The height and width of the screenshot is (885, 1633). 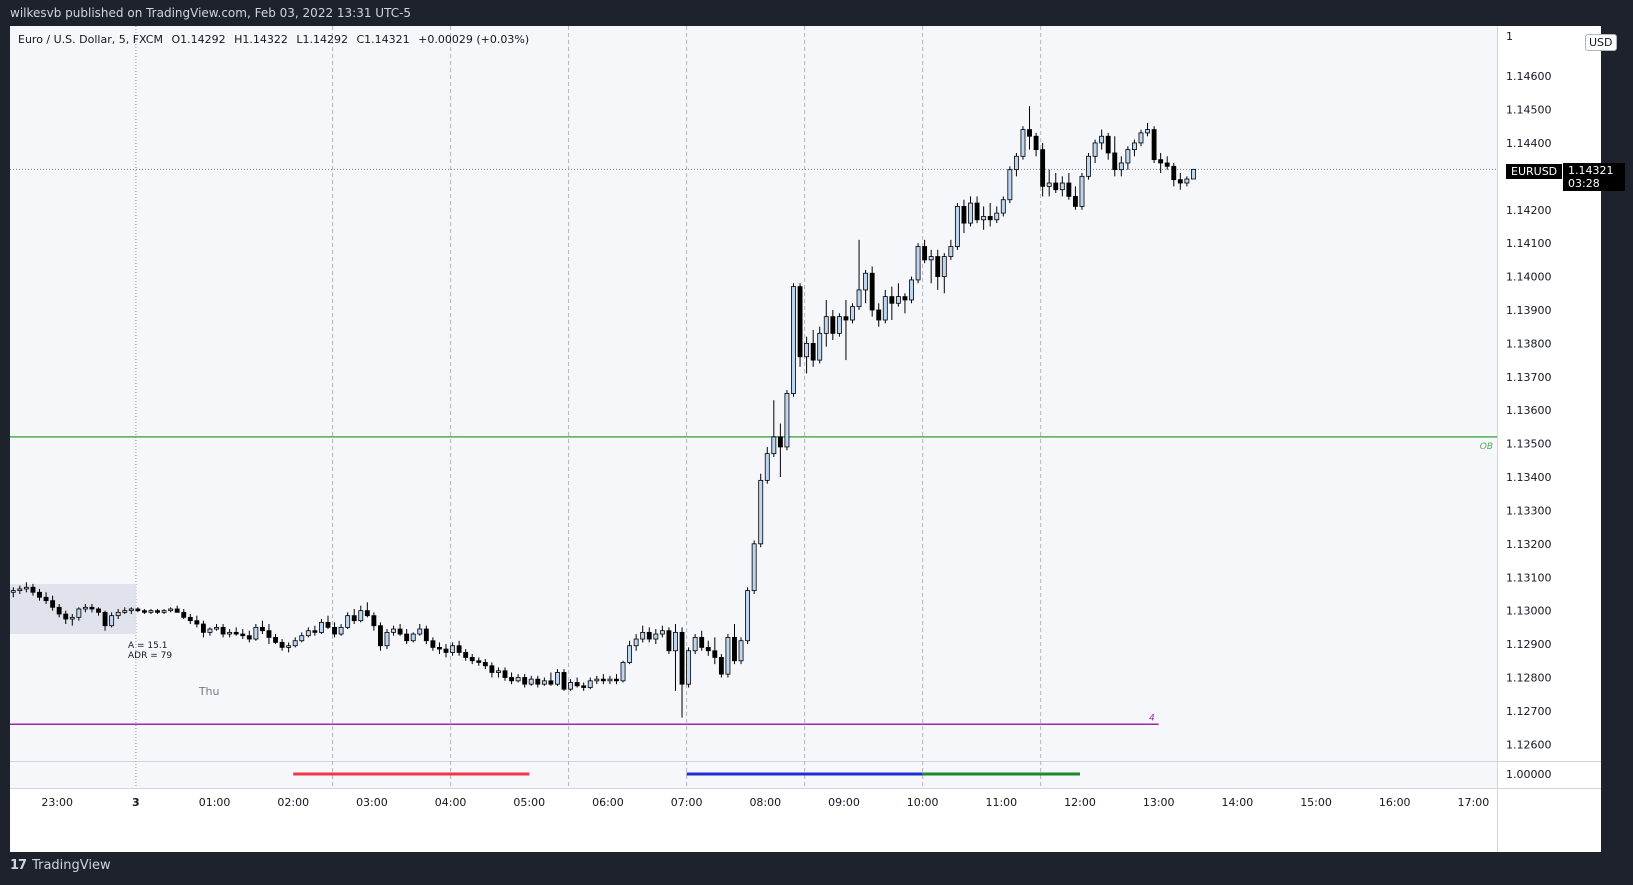 What do you see at coordinates (1584, 183) in the screenshot?
I see `bar-countdown: 03:28` at bounding box center [1584, 183].